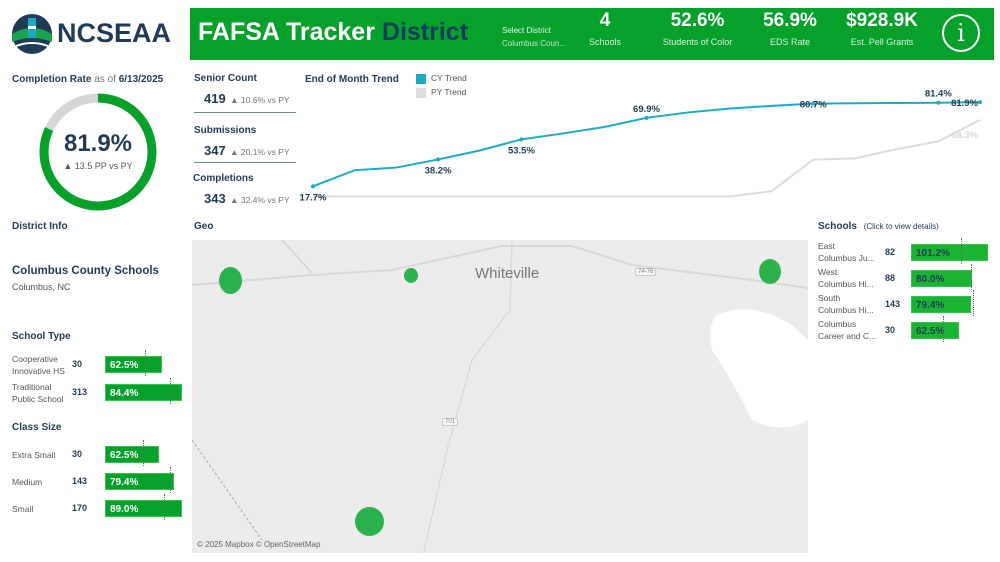 This screenshot has width=1000, height=562. I want to click on lighthouse-logo-icon, so click(32, 34).